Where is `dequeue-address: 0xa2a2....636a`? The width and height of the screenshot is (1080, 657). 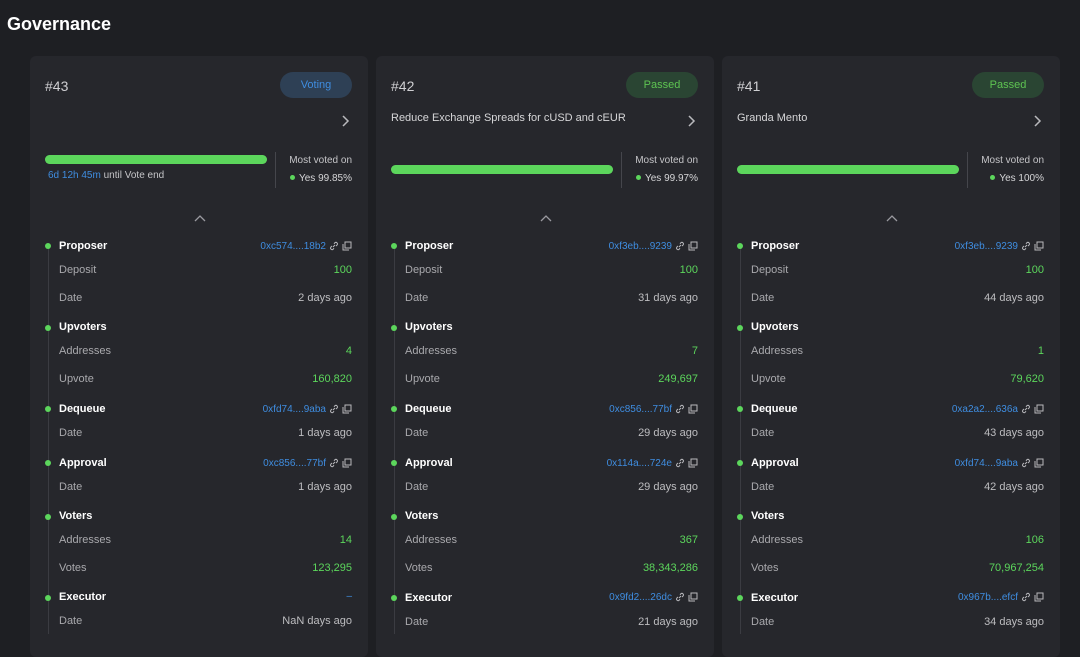
dequeue-address: 0xa2a2....636a is located at coordinates (998, 409).